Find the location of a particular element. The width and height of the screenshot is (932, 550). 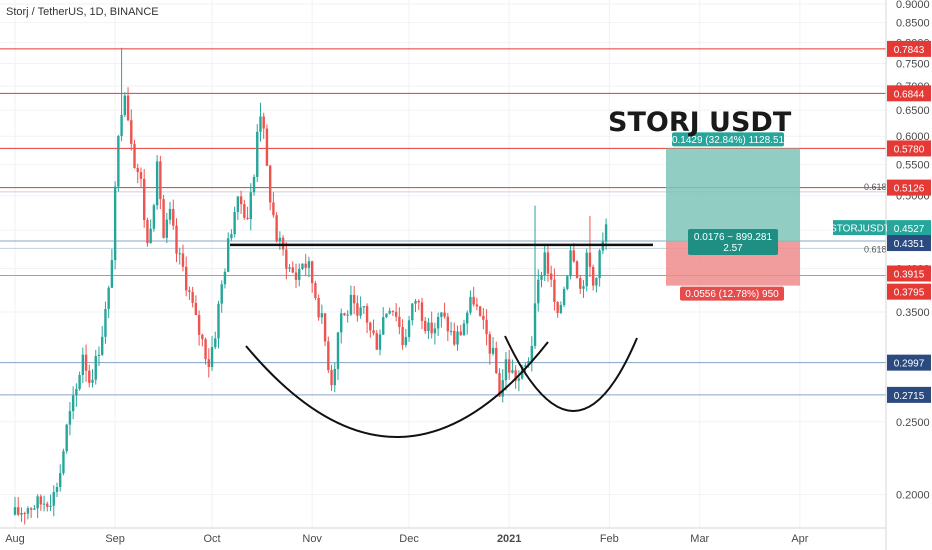

y-tick-label: 0.7500 is located at coordinates (913, 64).